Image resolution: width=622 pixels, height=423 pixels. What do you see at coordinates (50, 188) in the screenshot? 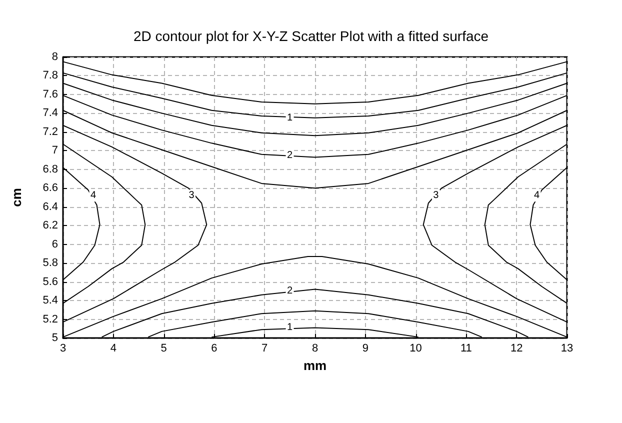
I see `y-tick-label: 6.6` at bounding box center [50, 188].